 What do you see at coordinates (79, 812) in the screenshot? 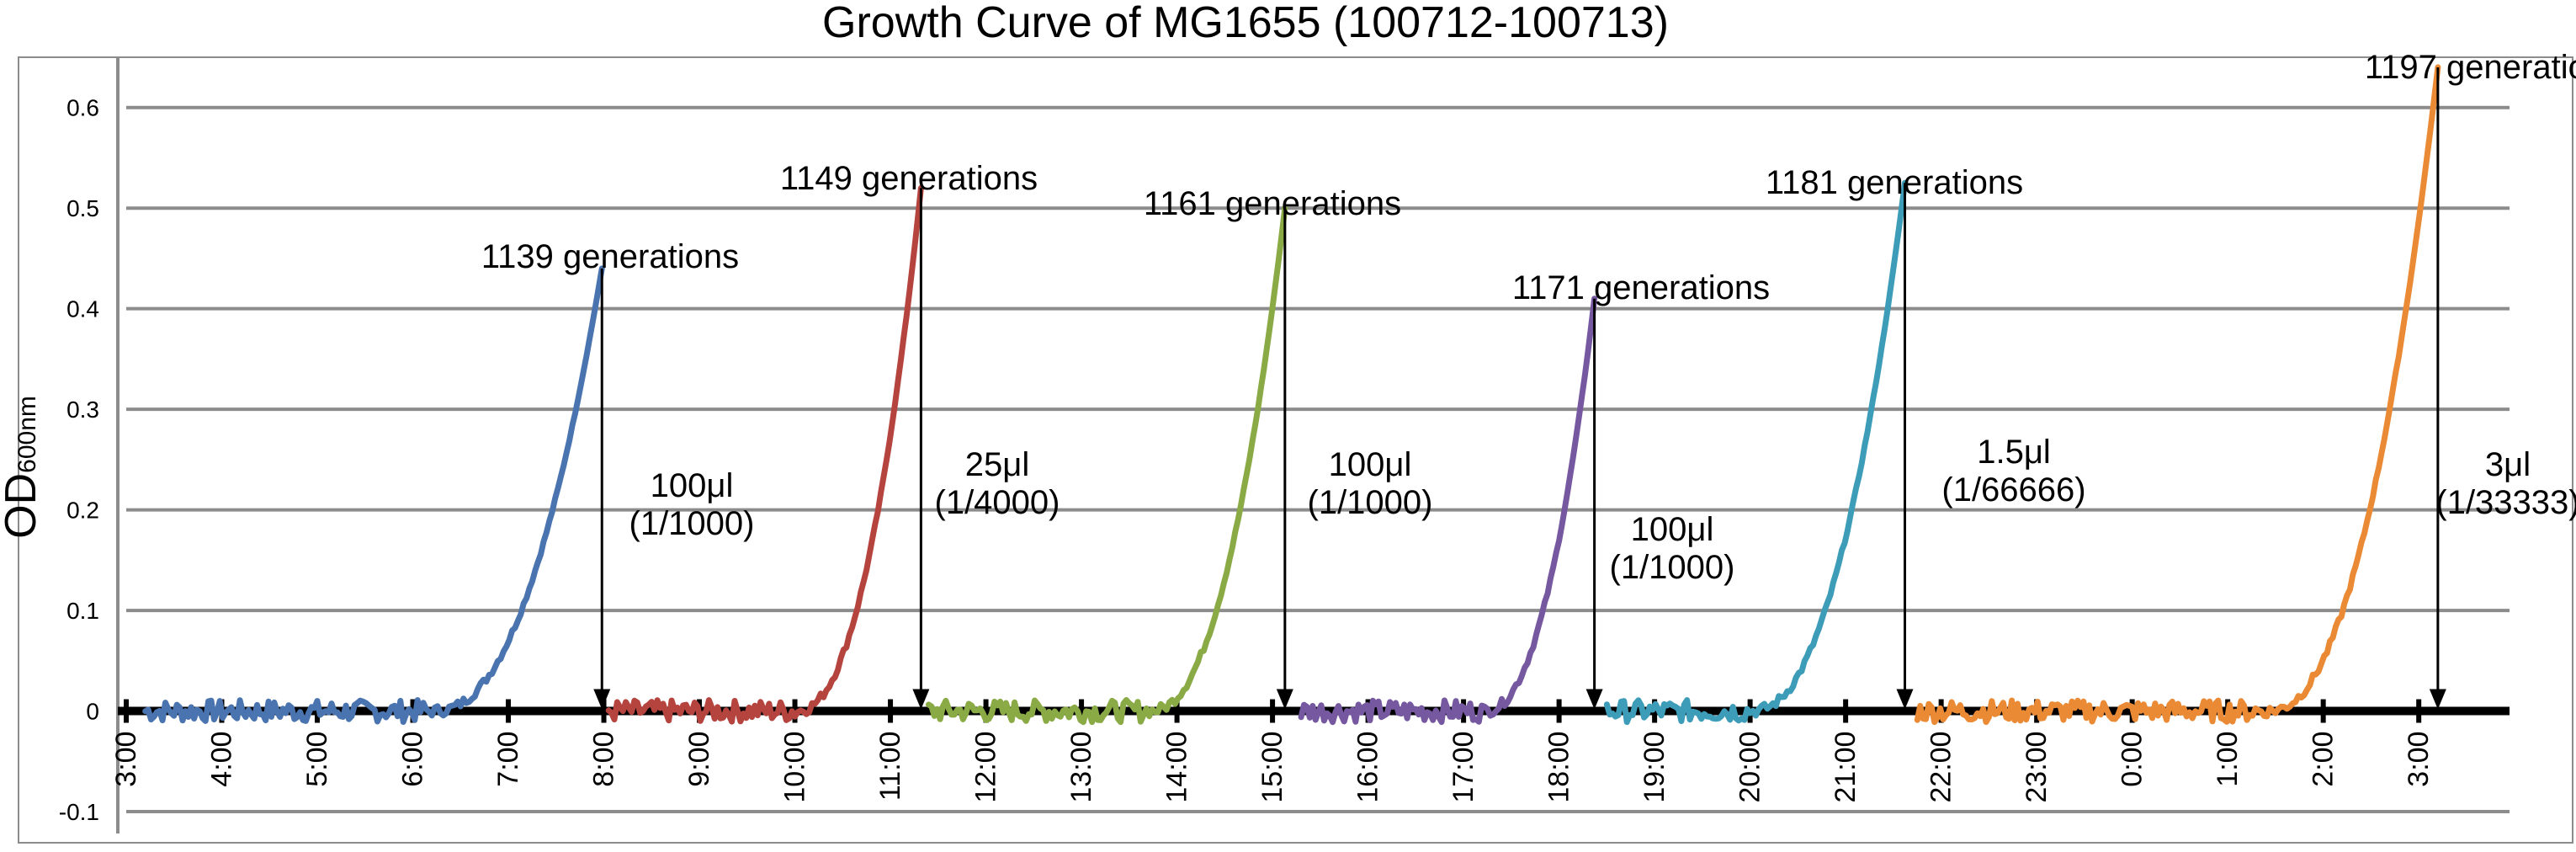
I see `y-tick-label: -0.1` at bounding box center [79, 812].